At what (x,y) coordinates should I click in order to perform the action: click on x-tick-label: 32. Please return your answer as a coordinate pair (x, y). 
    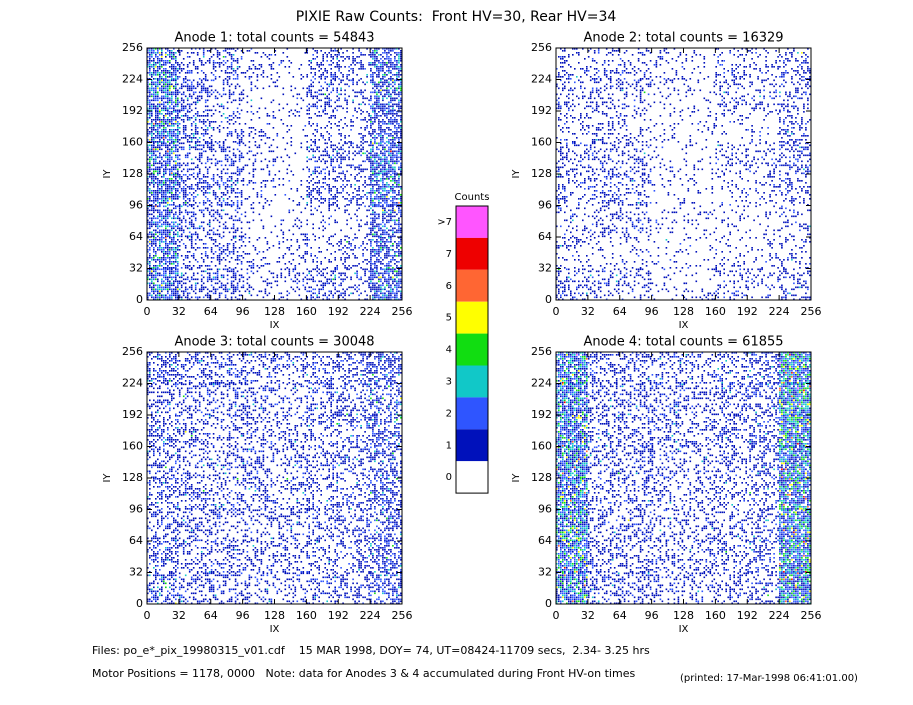
    Looking at the image, I should click on (588, 311).